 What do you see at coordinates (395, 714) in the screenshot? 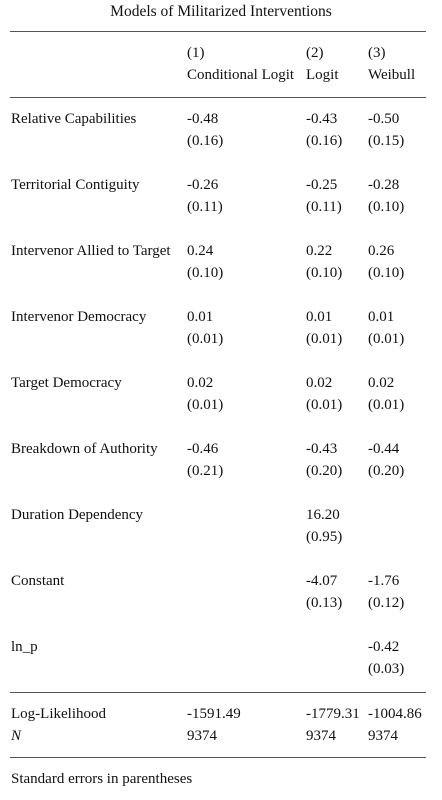
I see `stat-value: -1004.86` at bounding box center [395, 714].